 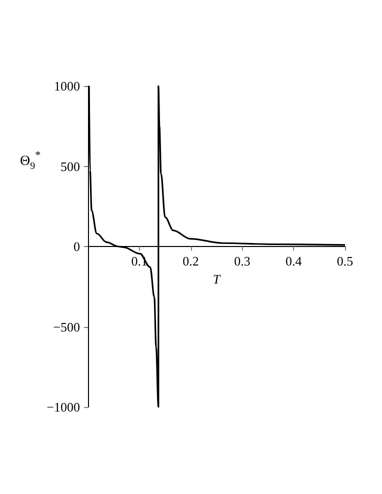 What do you see at coordinates (190, 261) in the screenshot?
I see `x-tick-label: 0.2` at bounding box center [190, 261].